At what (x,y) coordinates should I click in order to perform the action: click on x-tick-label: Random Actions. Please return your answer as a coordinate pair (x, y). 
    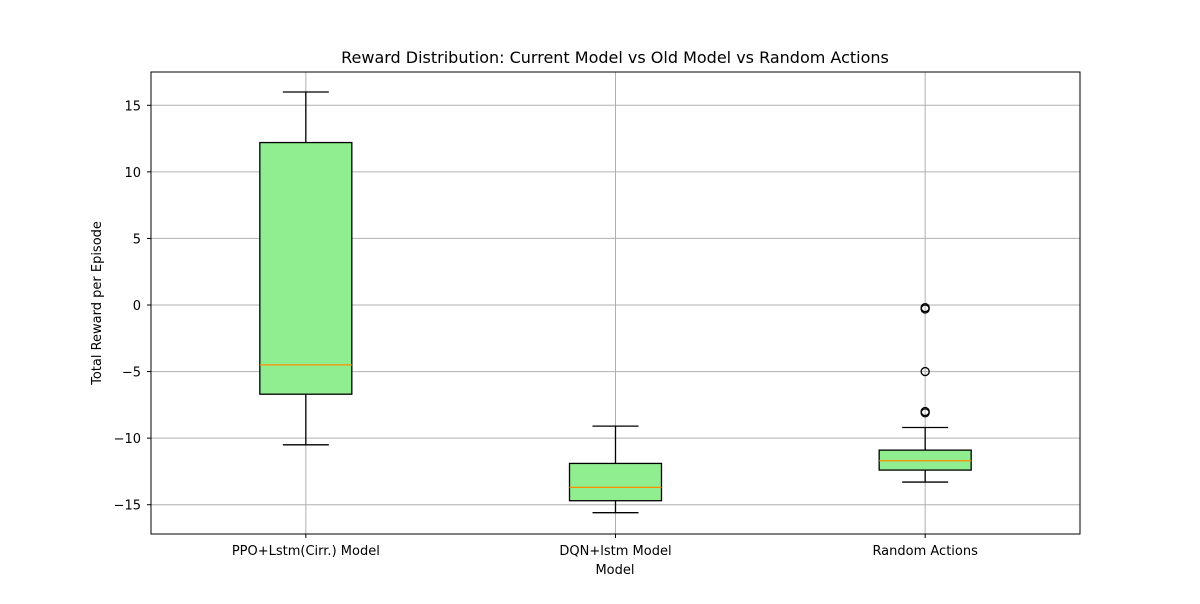
    Looking at the image, I should click on (925, 551).